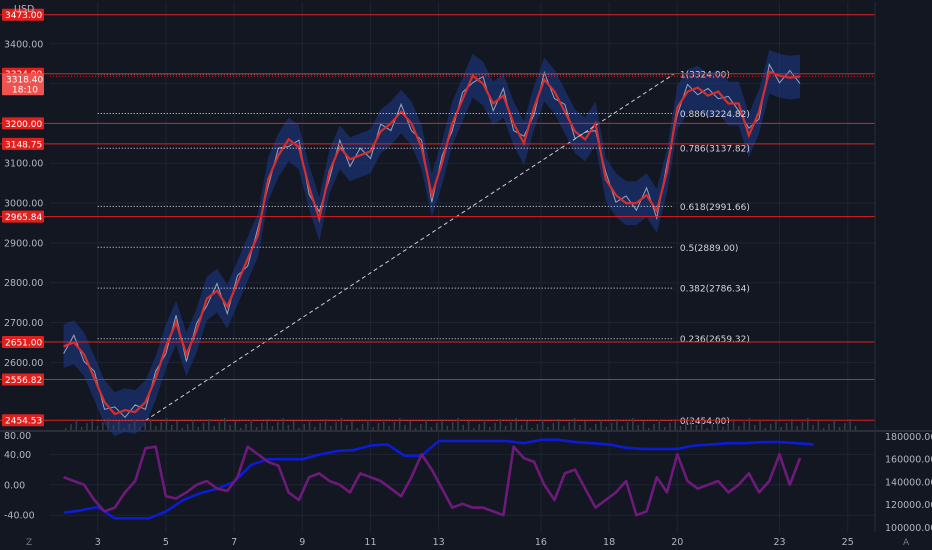 The width and height of the screenshot is (932, 550). I want to click on osc-right-tick-label: 140000.00, so click(908, 482).